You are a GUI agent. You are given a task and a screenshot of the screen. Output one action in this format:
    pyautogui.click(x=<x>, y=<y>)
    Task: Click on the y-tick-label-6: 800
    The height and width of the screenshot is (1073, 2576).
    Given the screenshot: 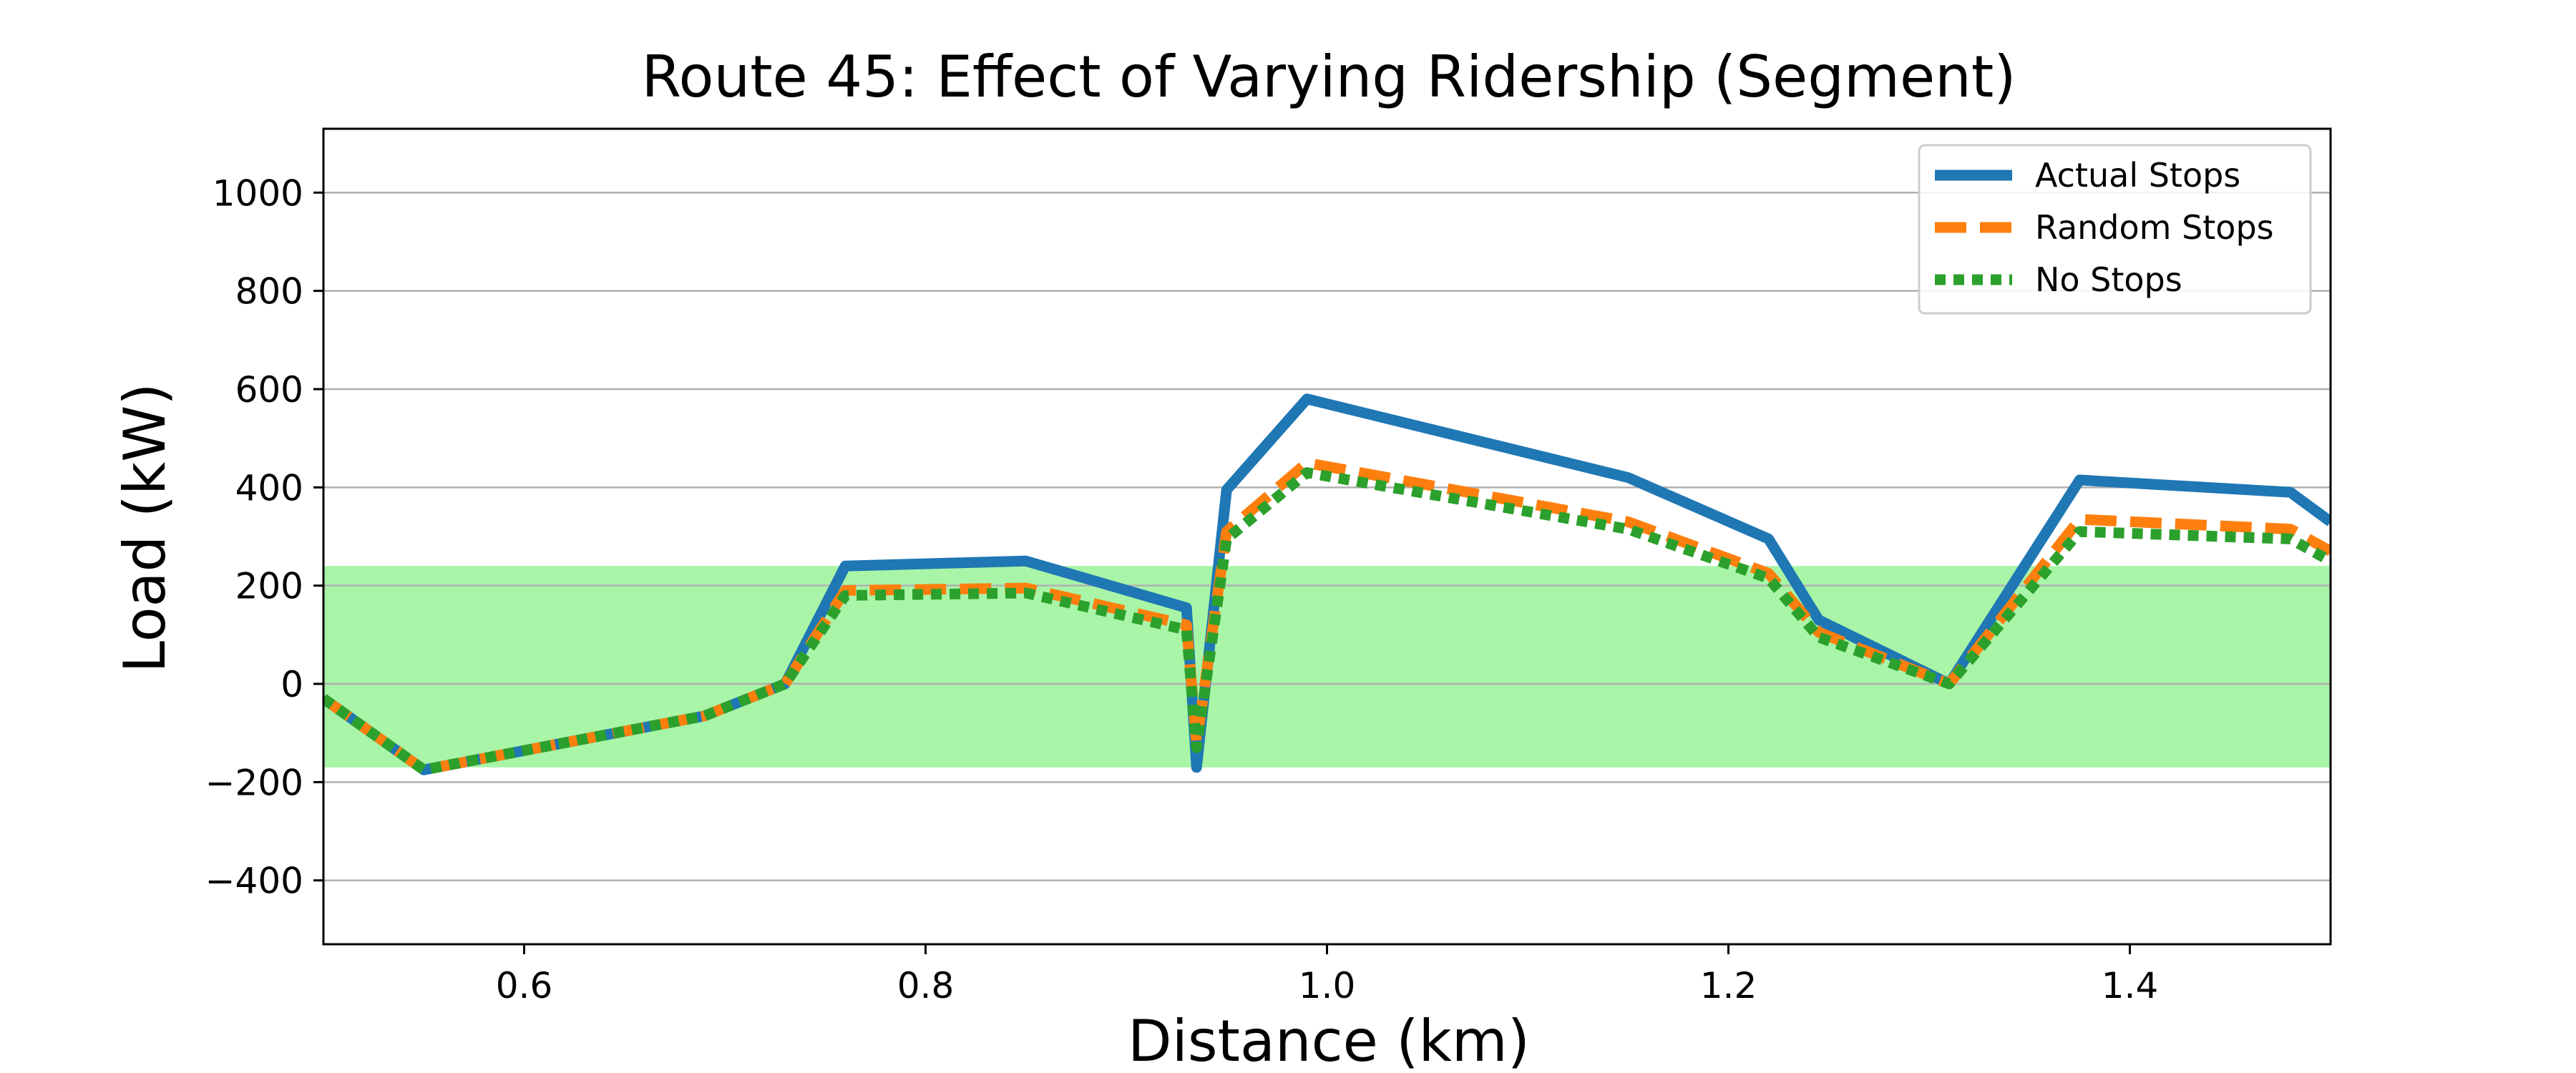 What is the action you would take?
    pyautogui.click(x=269, y=292)
    